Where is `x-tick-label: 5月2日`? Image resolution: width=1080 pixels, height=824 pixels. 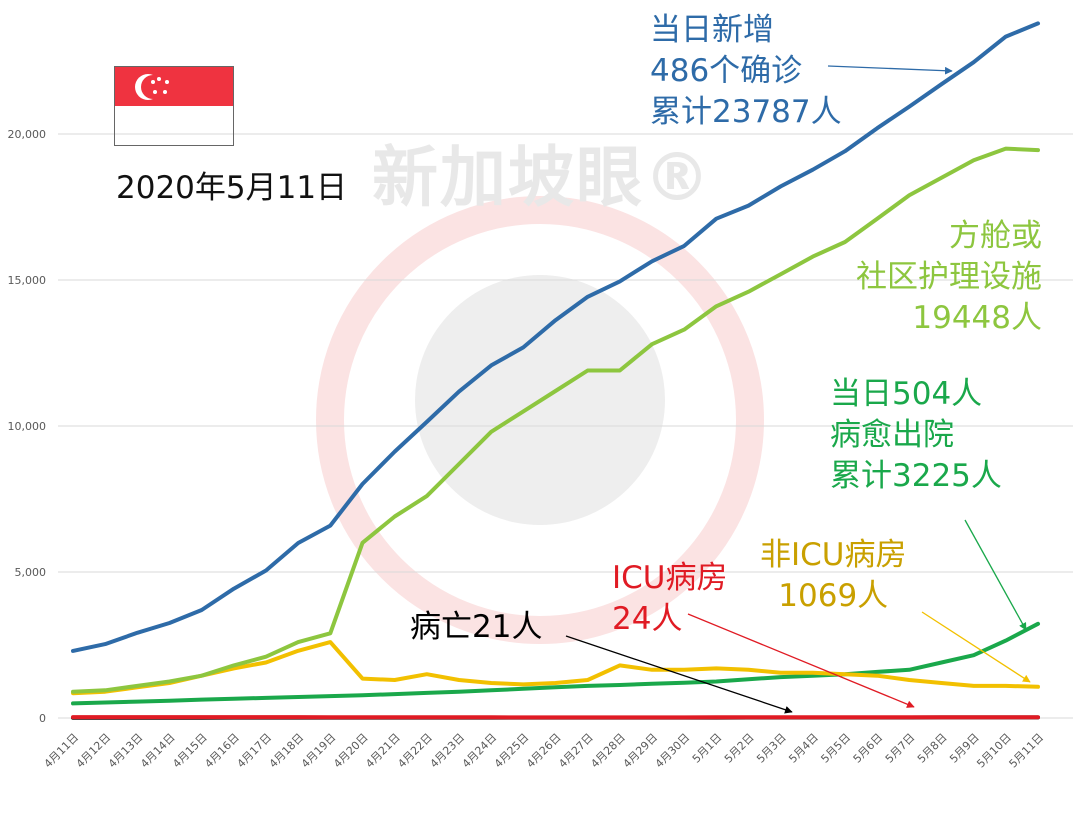
x-tick-label: 5月2日 is located at coordinates (739, 748).